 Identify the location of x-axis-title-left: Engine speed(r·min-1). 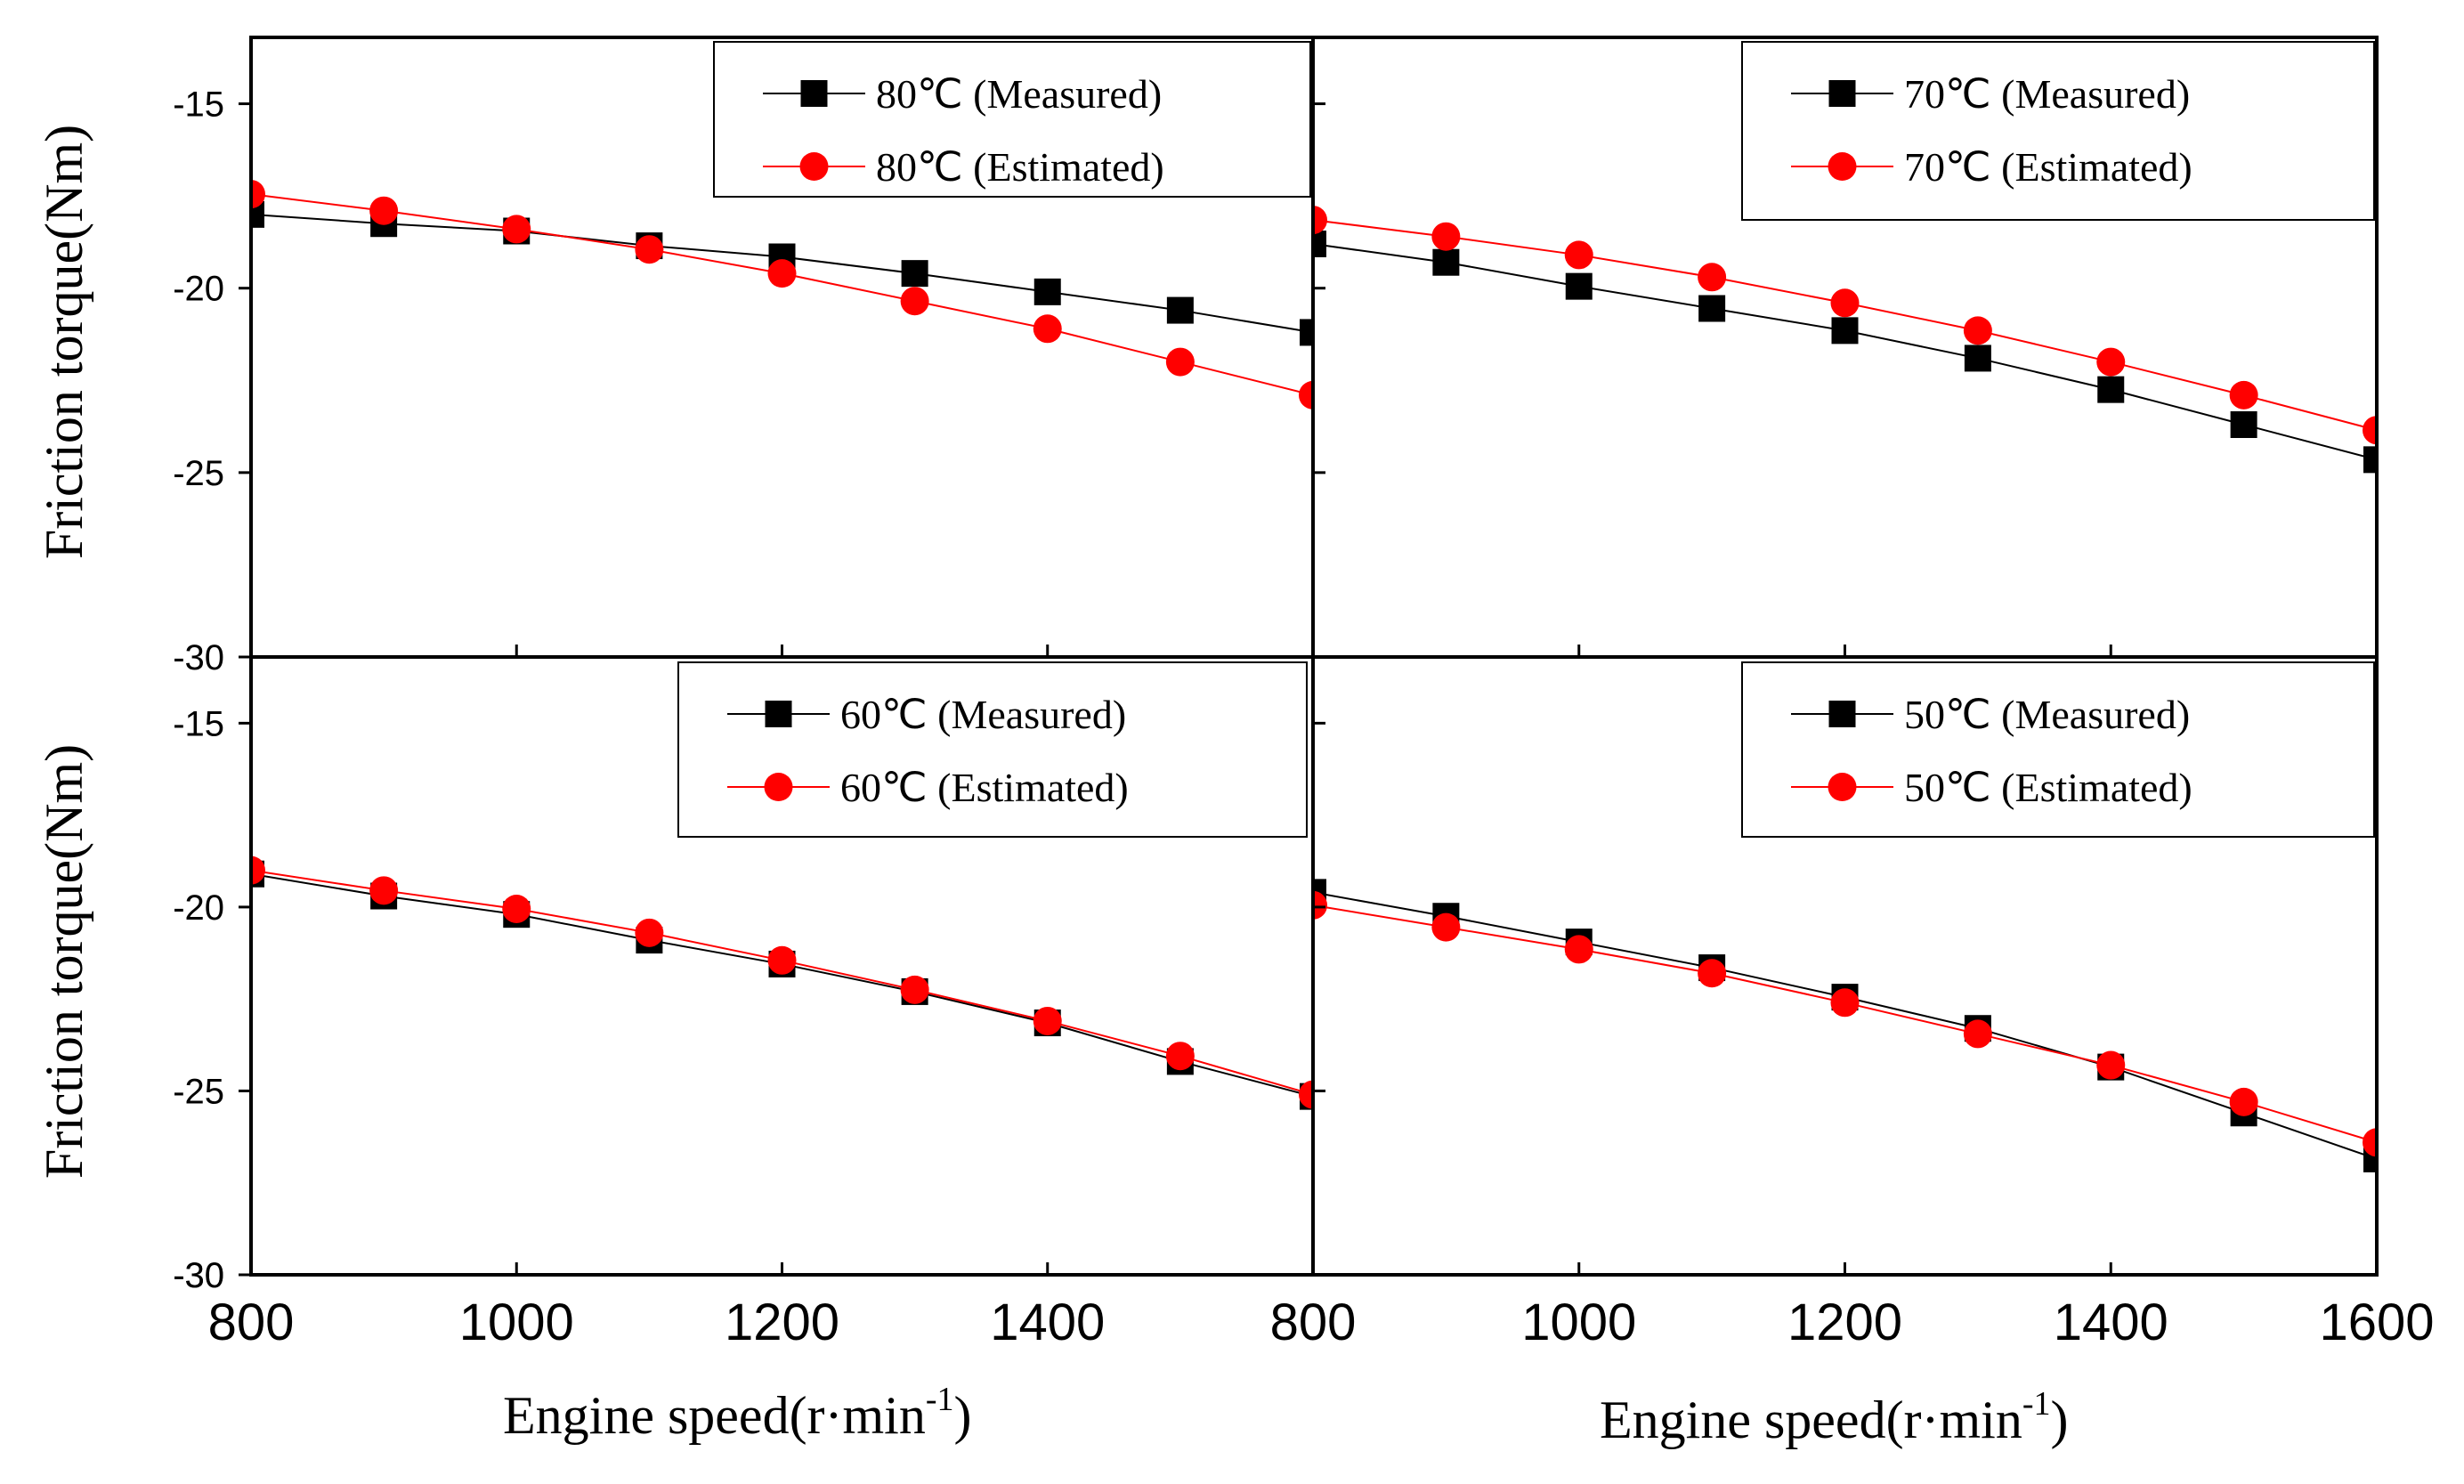
(737, 1413).